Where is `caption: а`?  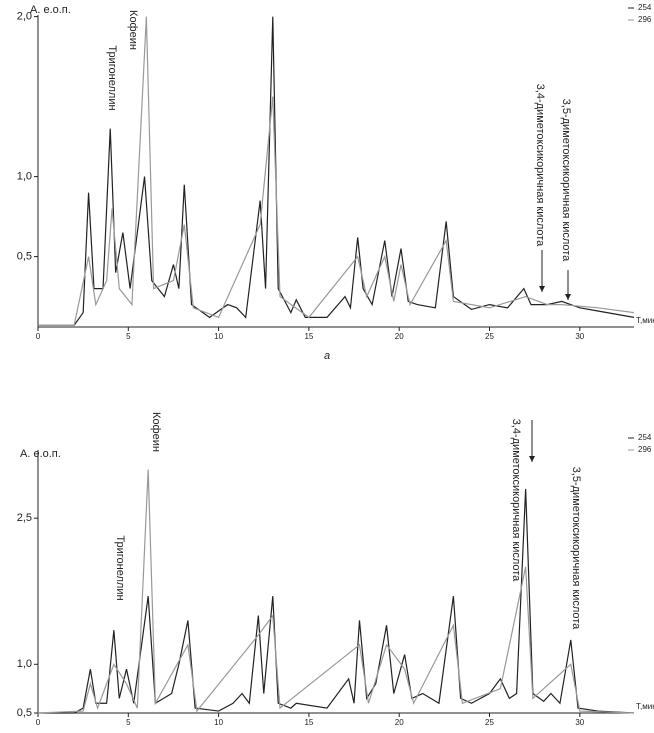
caption: а is located at coordinates (327, 356).